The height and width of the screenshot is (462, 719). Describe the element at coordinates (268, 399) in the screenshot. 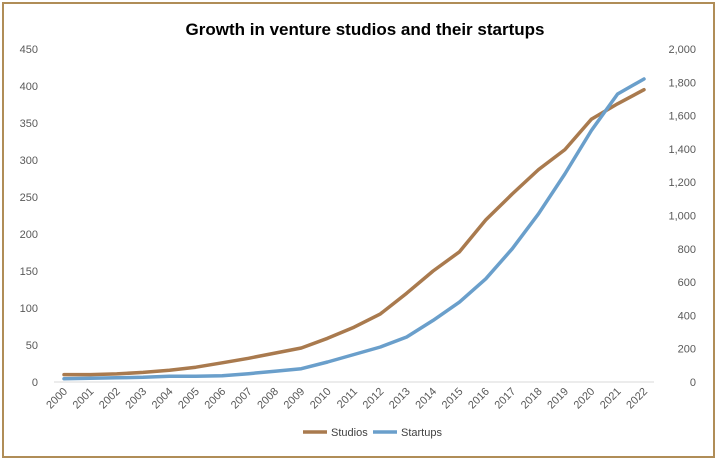

I see `x-tick-label: 2008` at that location.